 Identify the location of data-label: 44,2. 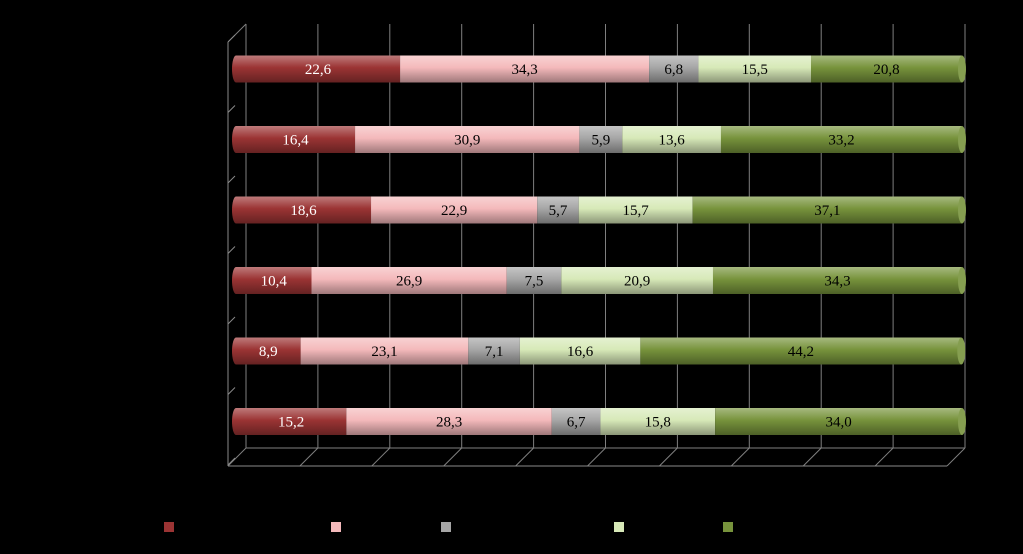
(801, 352).